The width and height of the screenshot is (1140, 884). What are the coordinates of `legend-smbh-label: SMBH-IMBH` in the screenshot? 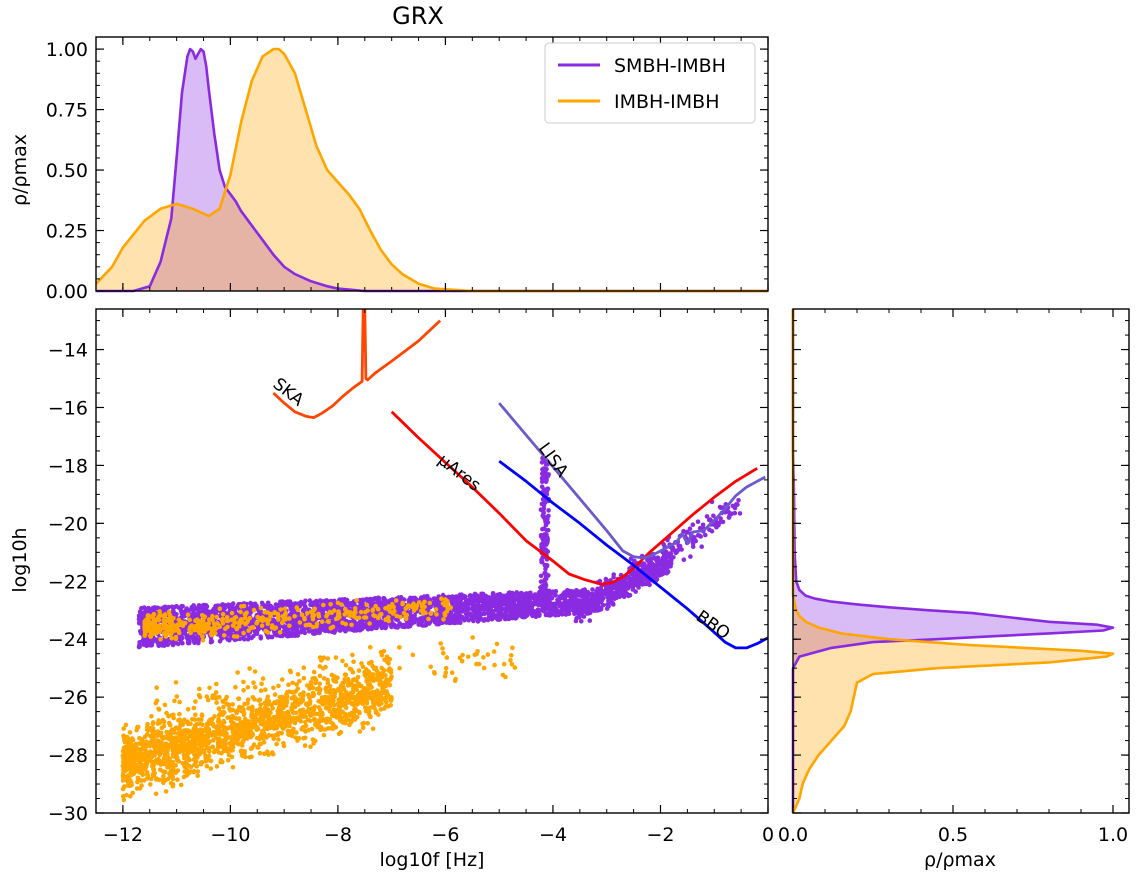 It's located at (670, 66).